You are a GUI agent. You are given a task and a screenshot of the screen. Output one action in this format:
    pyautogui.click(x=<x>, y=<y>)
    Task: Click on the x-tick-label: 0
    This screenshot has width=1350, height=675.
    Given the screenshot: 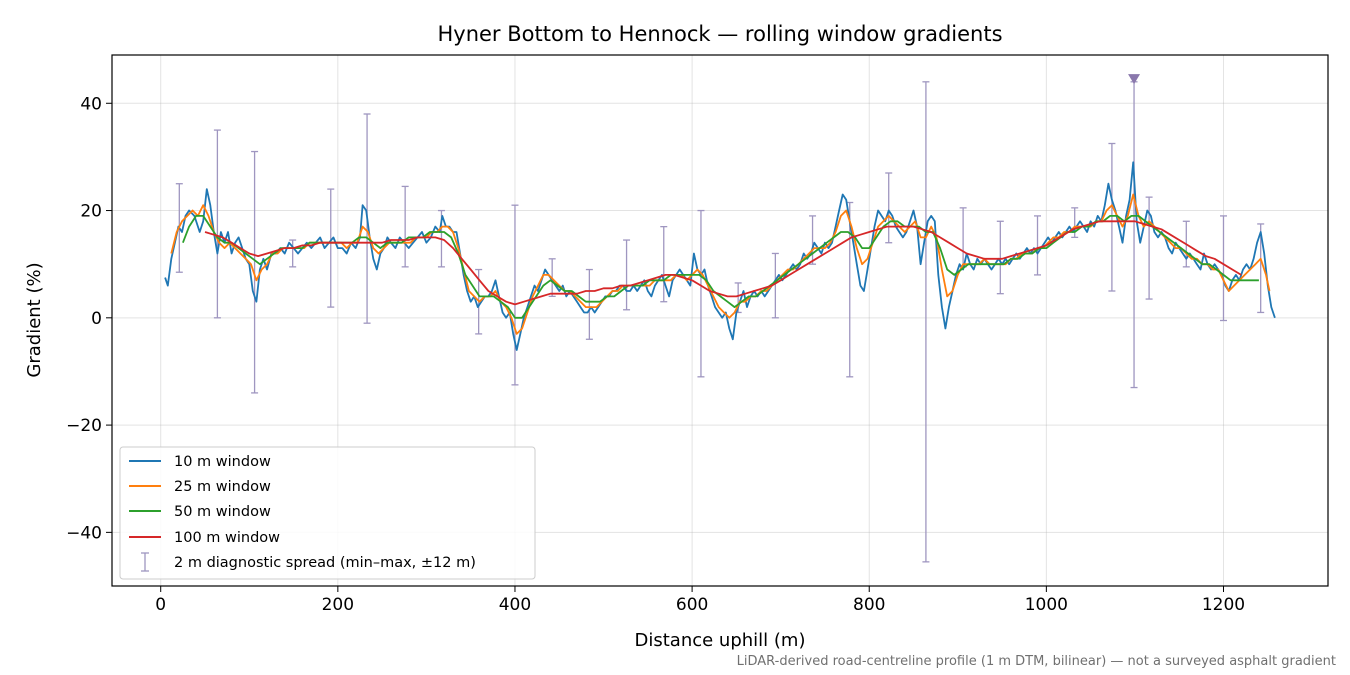 What is the action you would take?
    pyautogui.click(x=160, y=605)
    